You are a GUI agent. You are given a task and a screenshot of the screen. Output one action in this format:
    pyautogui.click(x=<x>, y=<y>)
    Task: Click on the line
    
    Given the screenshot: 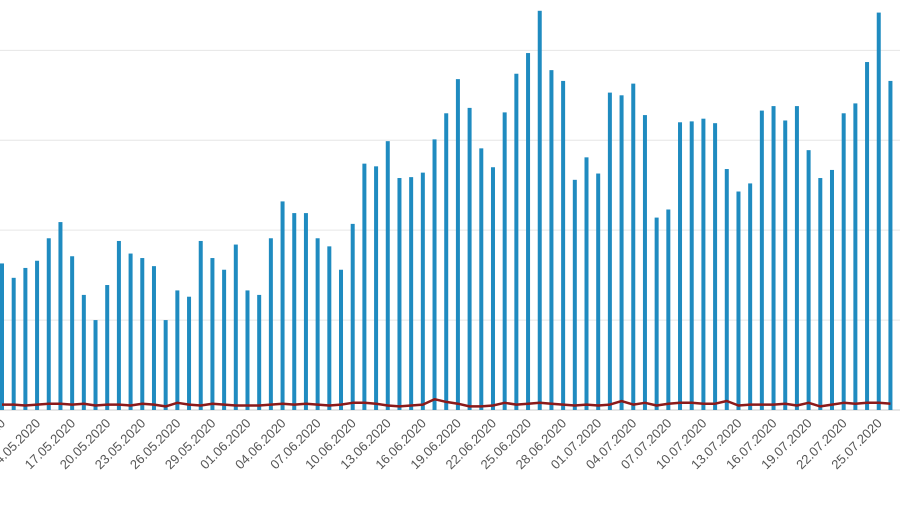 What is the action you would take?
    pyautogui.click(x=446, y=402)
    